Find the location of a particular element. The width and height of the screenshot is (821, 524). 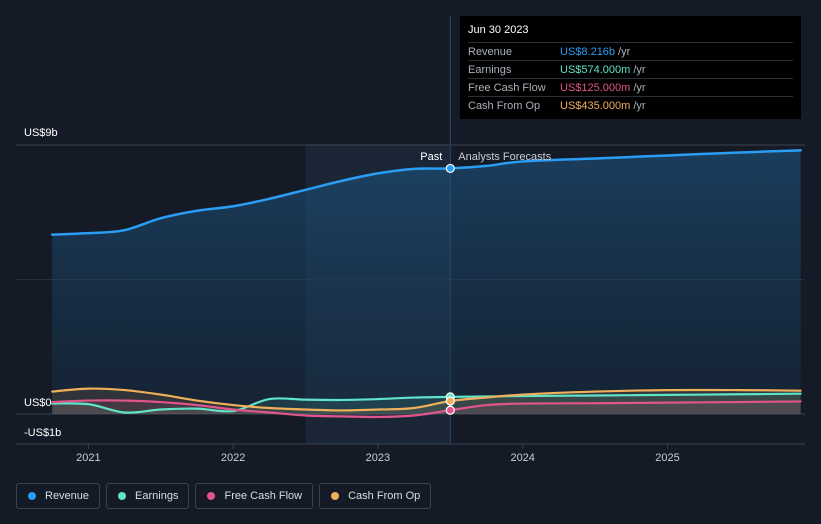

legend-item-cash-from-op: Cash From Op is located at coordinates (375, 496).